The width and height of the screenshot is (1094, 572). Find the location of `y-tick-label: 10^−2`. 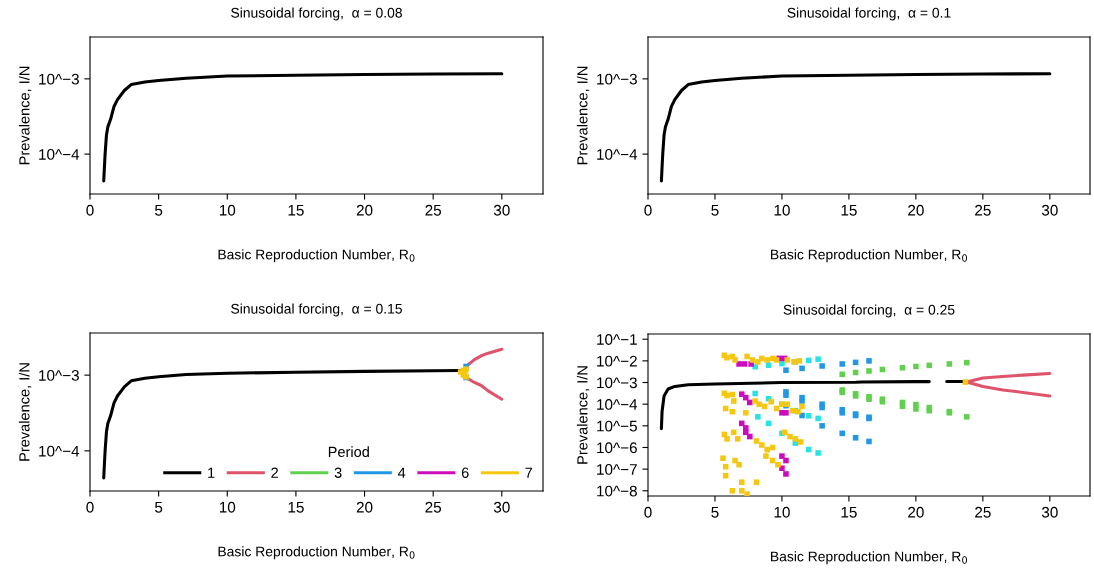

y-tick-label: 10^−2 is located at coordinates (617, 361).